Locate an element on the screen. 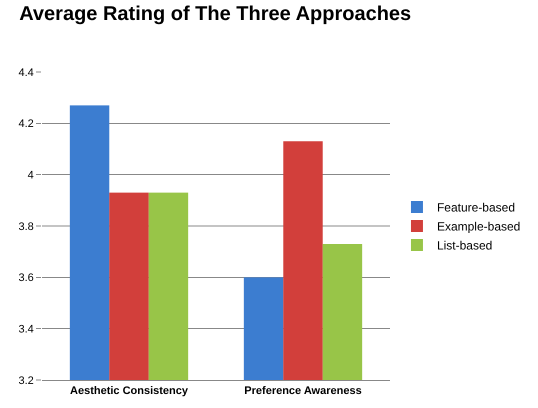  chart-title: Average Rating of The Three Approaches is located at coordinates (215, 14).